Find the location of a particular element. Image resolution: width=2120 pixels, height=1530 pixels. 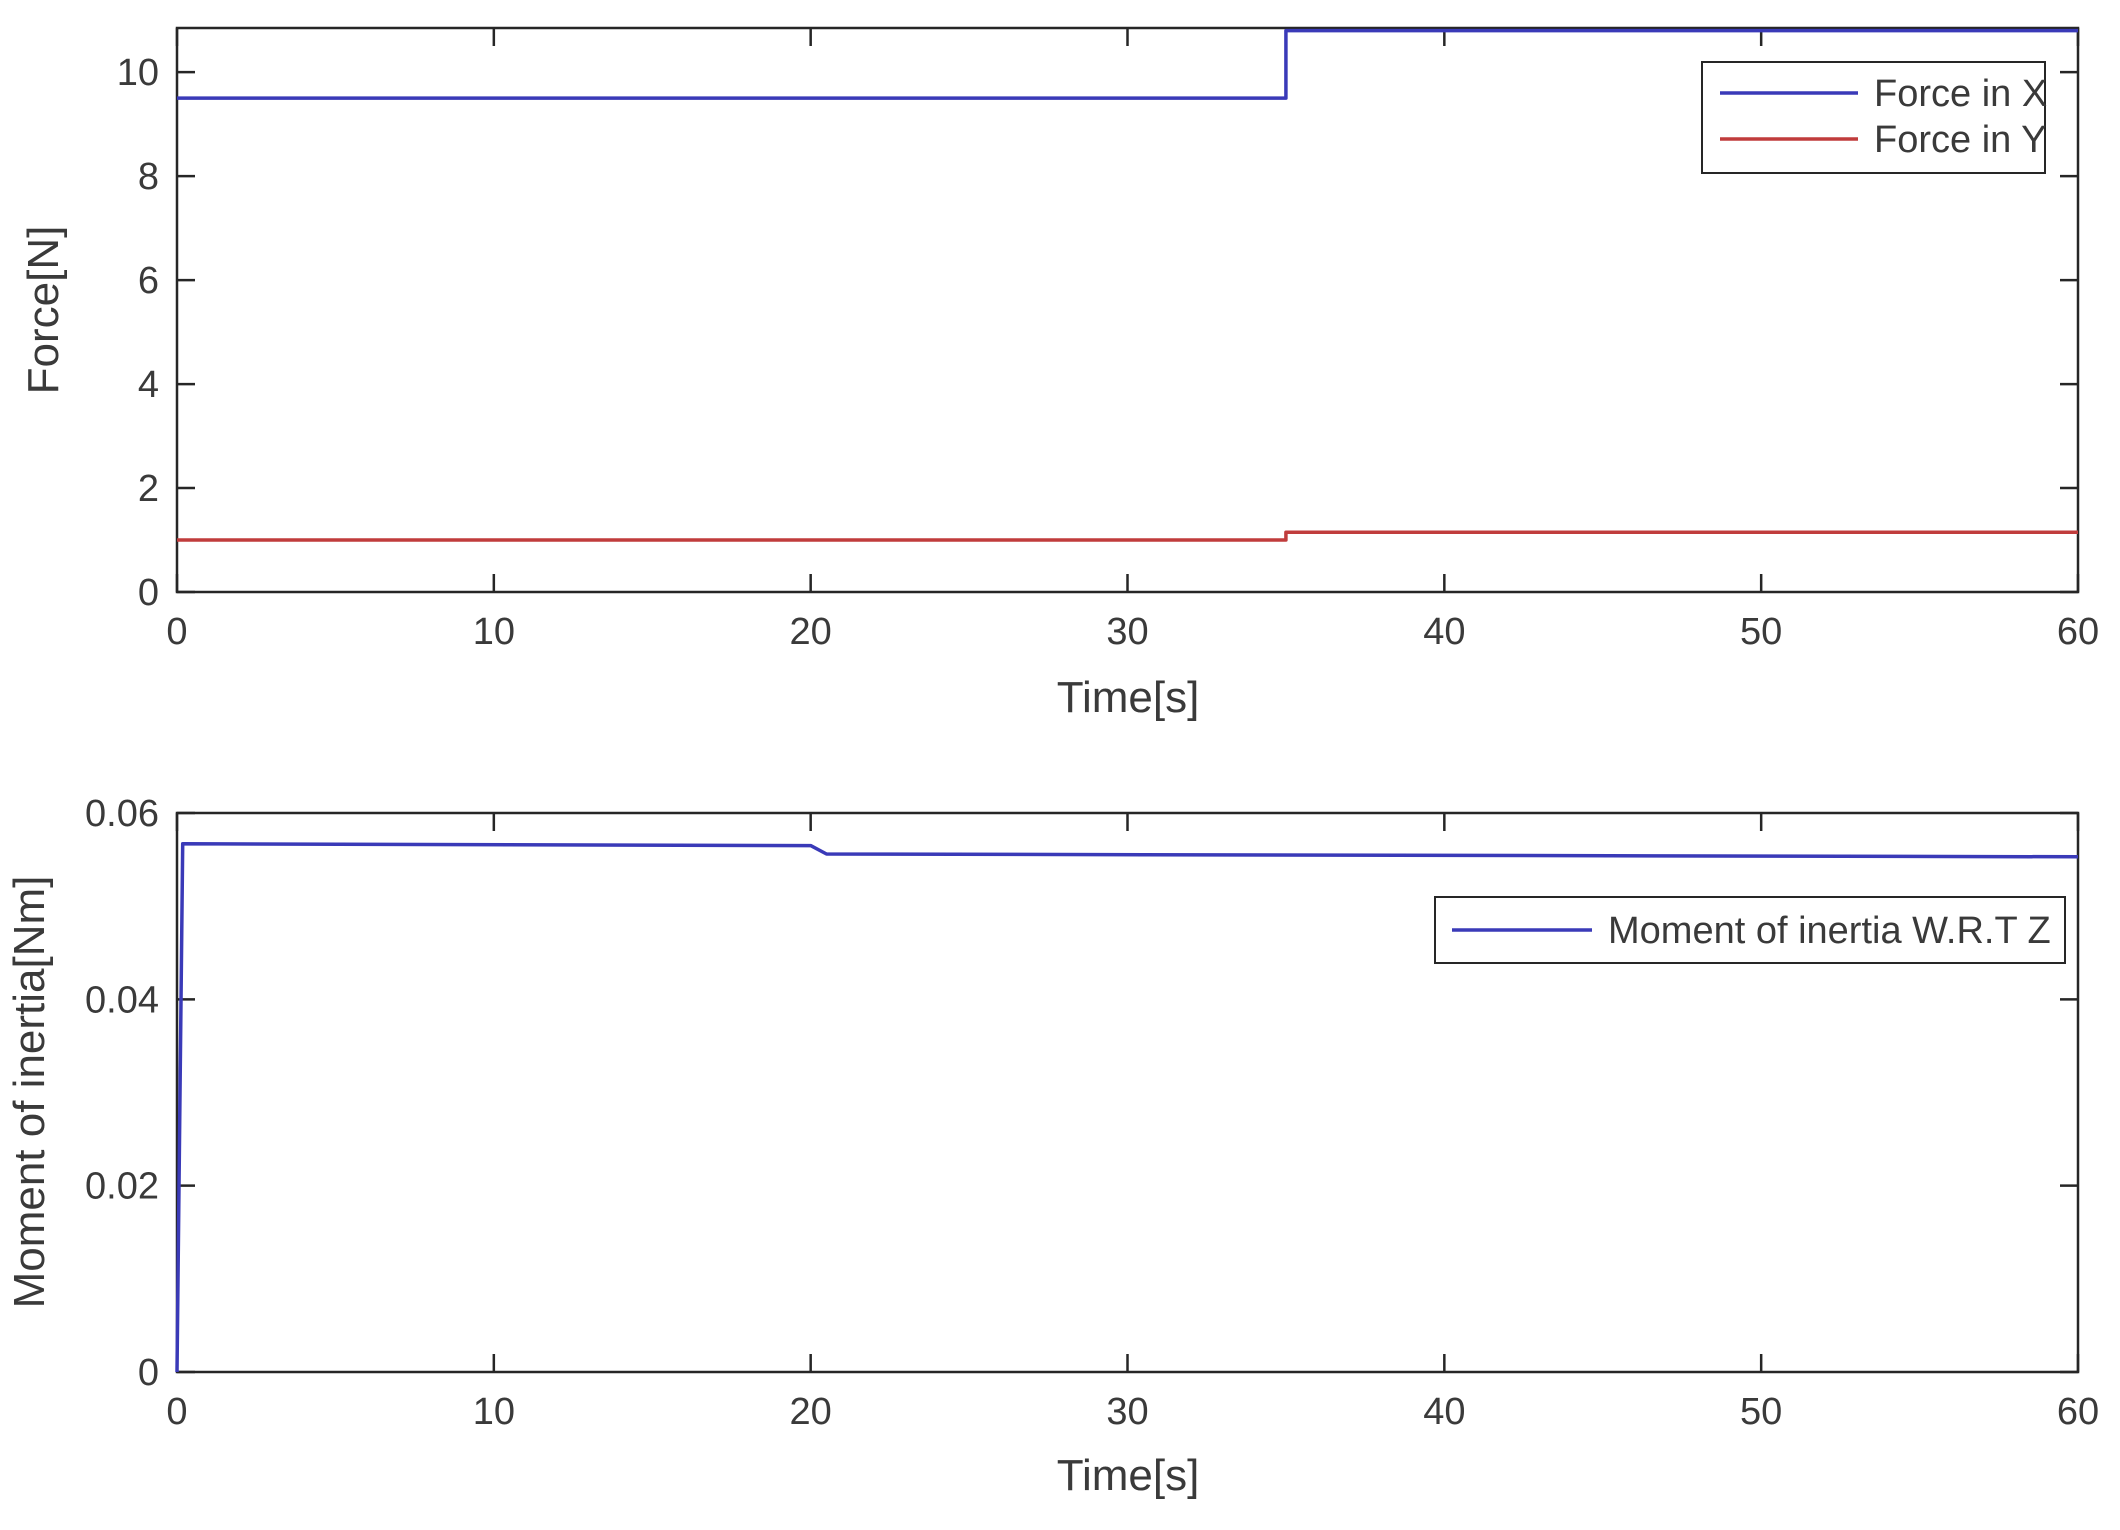

force-in-y-line is located at coordinates (1127, 536).